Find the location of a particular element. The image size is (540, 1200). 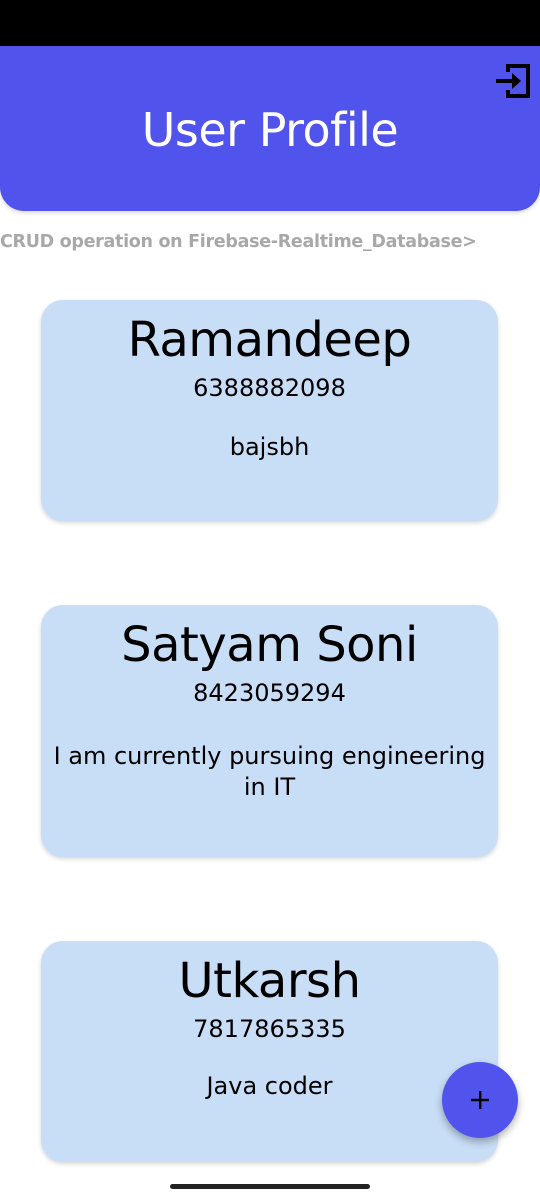

page-title: User Profile is located at coordinates (270, 130).